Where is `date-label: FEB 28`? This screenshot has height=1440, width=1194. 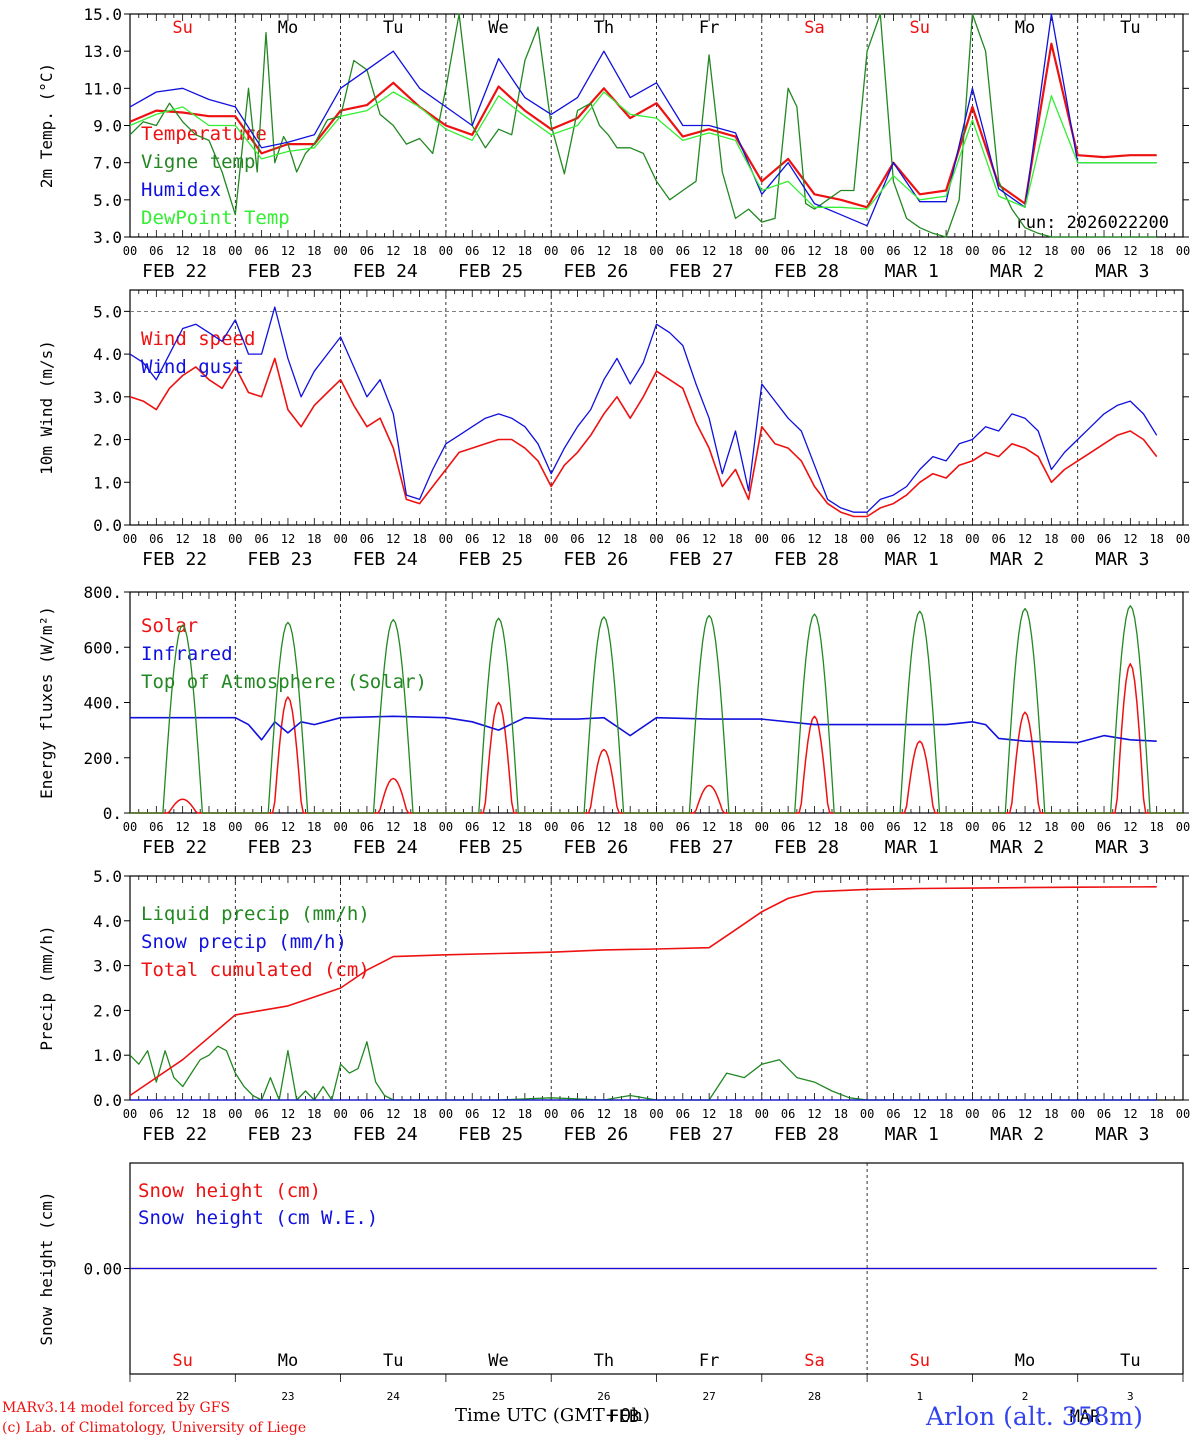
date-label: FEB 28 is located at coordinates (806, 559).